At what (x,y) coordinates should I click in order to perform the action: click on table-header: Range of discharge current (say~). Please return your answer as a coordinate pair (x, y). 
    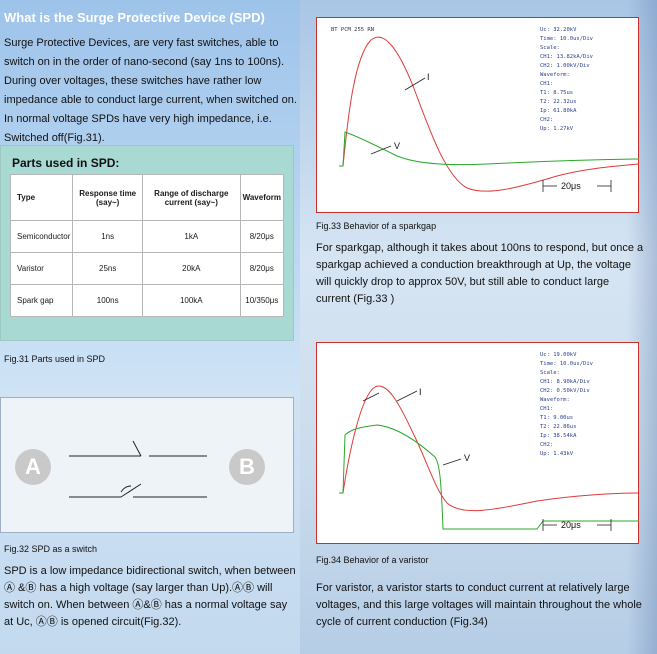
    Looking at the image, I should click on (191, 197).